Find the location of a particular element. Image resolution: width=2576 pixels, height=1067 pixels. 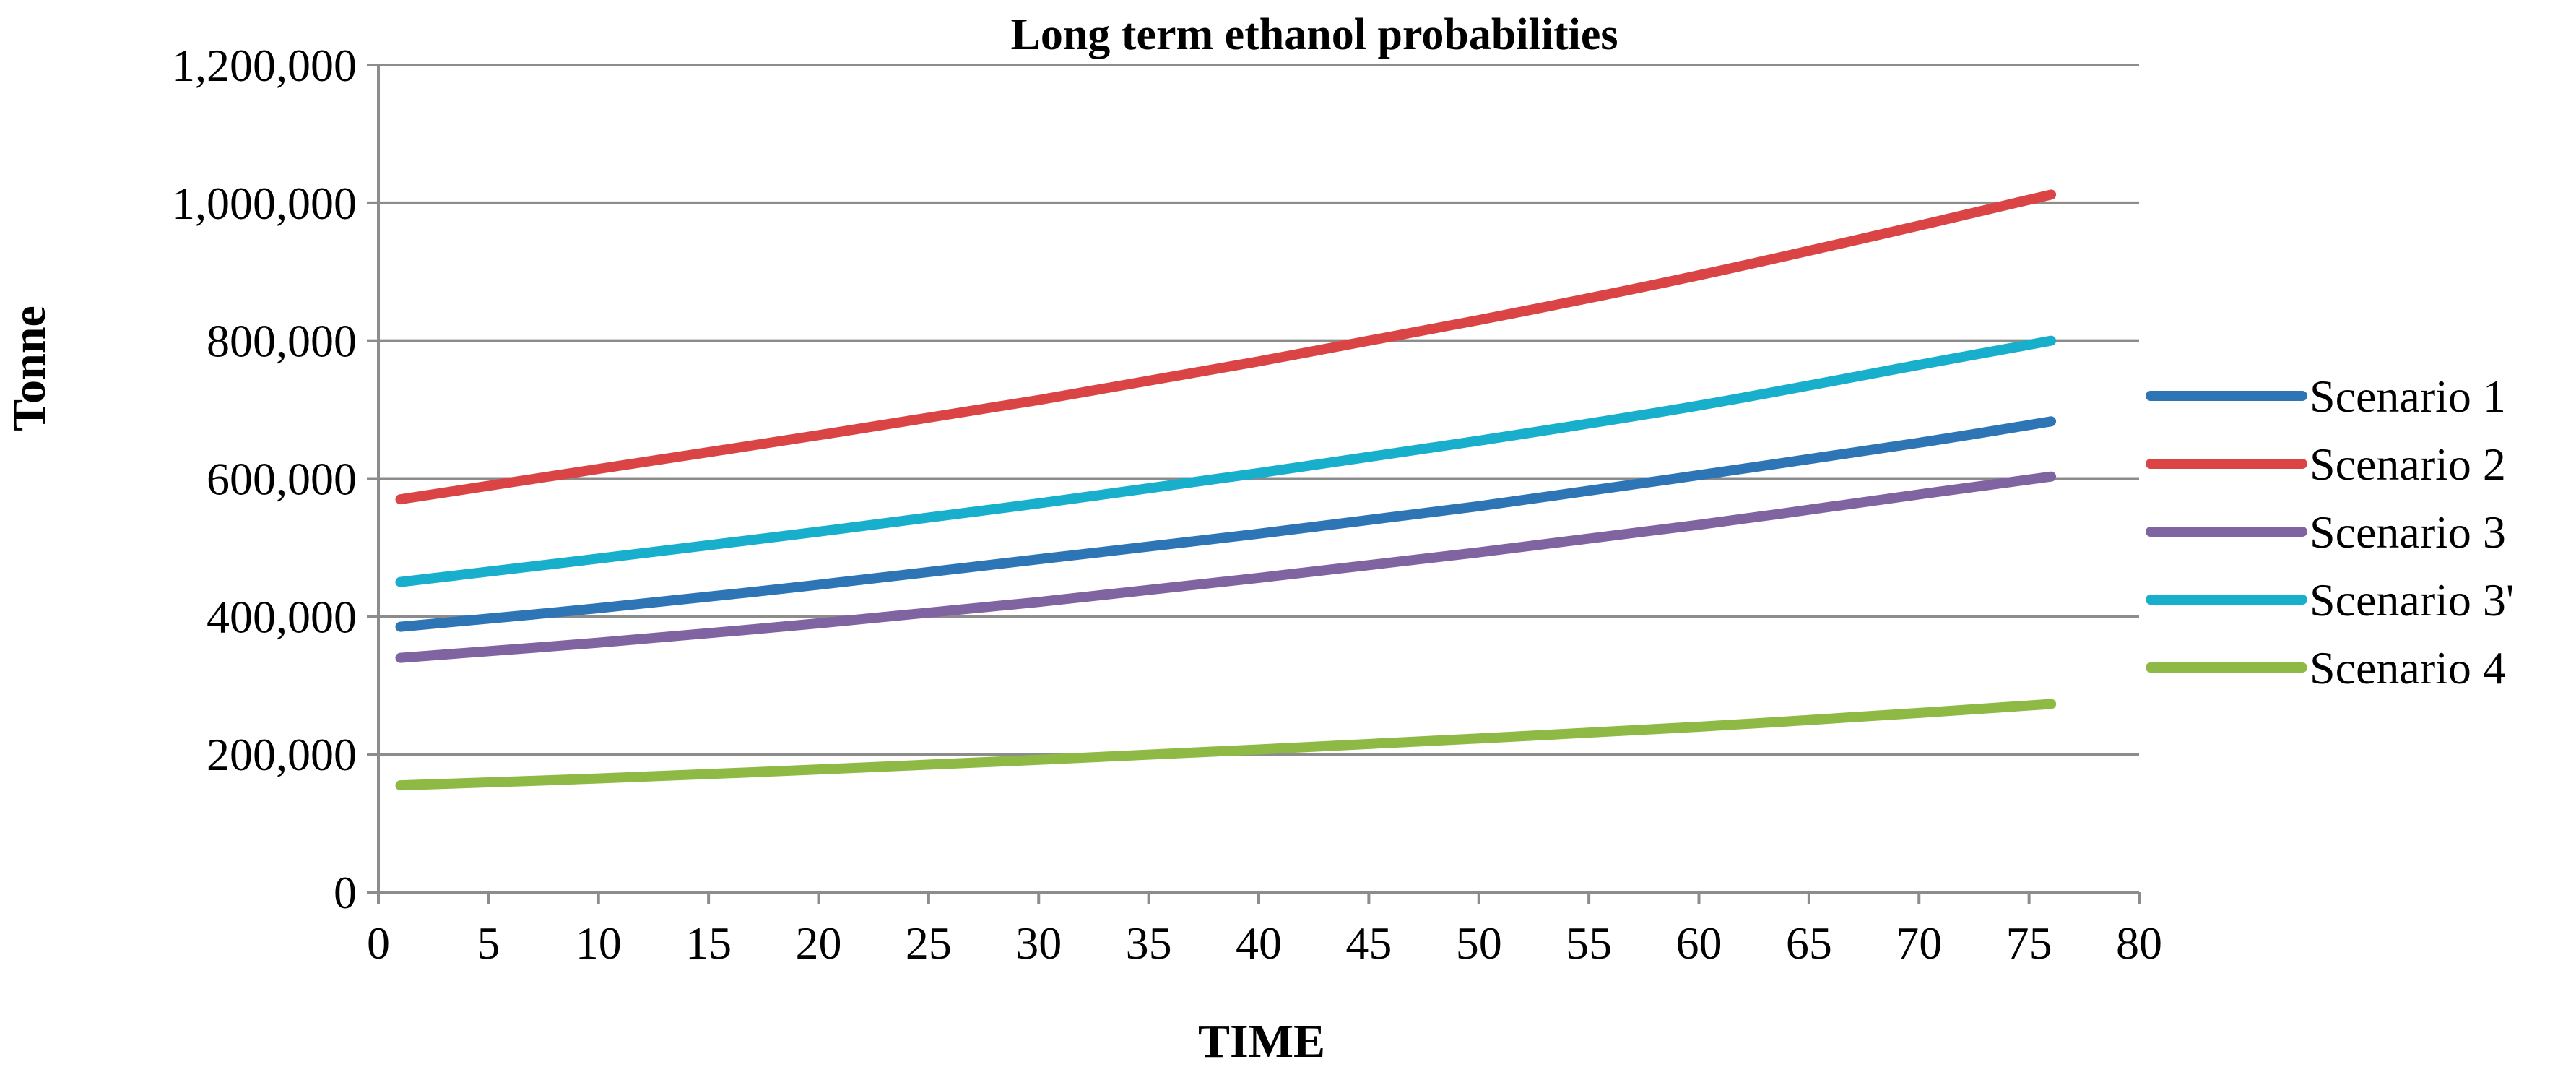

y-tick-label: 600,000 is located at coordinates (282, 479).